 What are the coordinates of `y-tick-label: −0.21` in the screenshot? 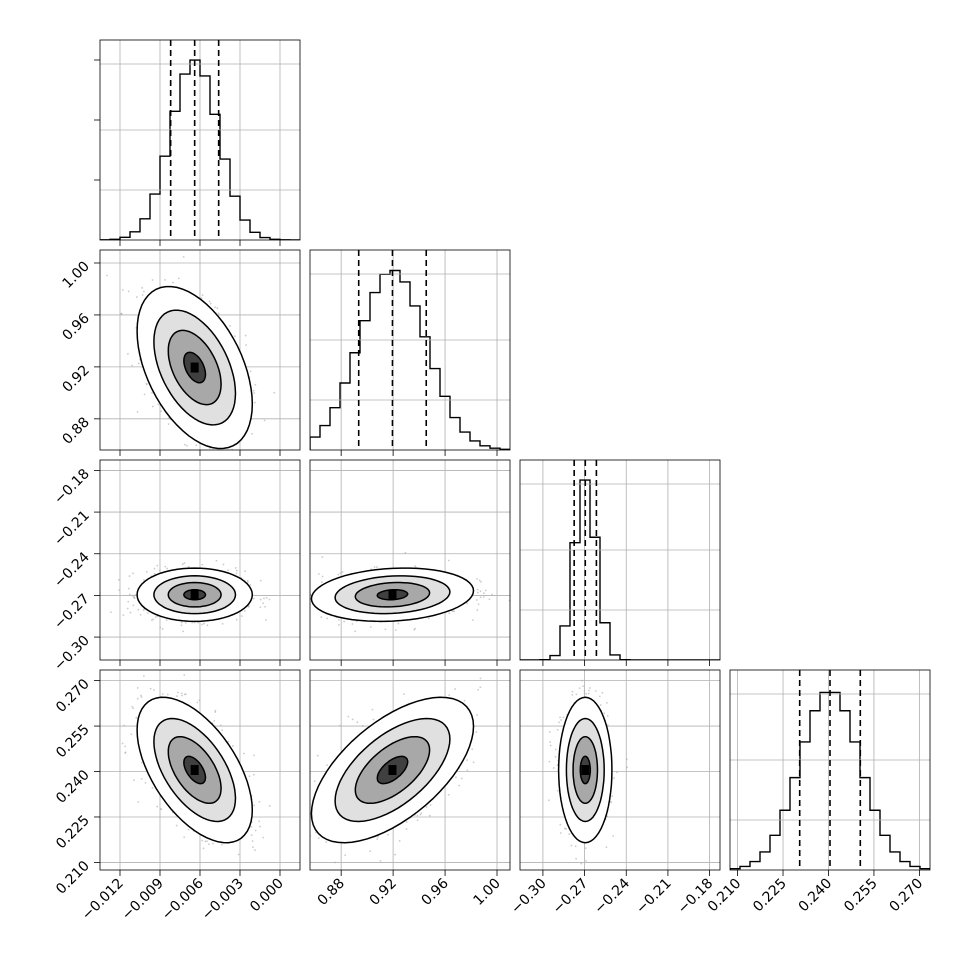 It's located at (72, 529).